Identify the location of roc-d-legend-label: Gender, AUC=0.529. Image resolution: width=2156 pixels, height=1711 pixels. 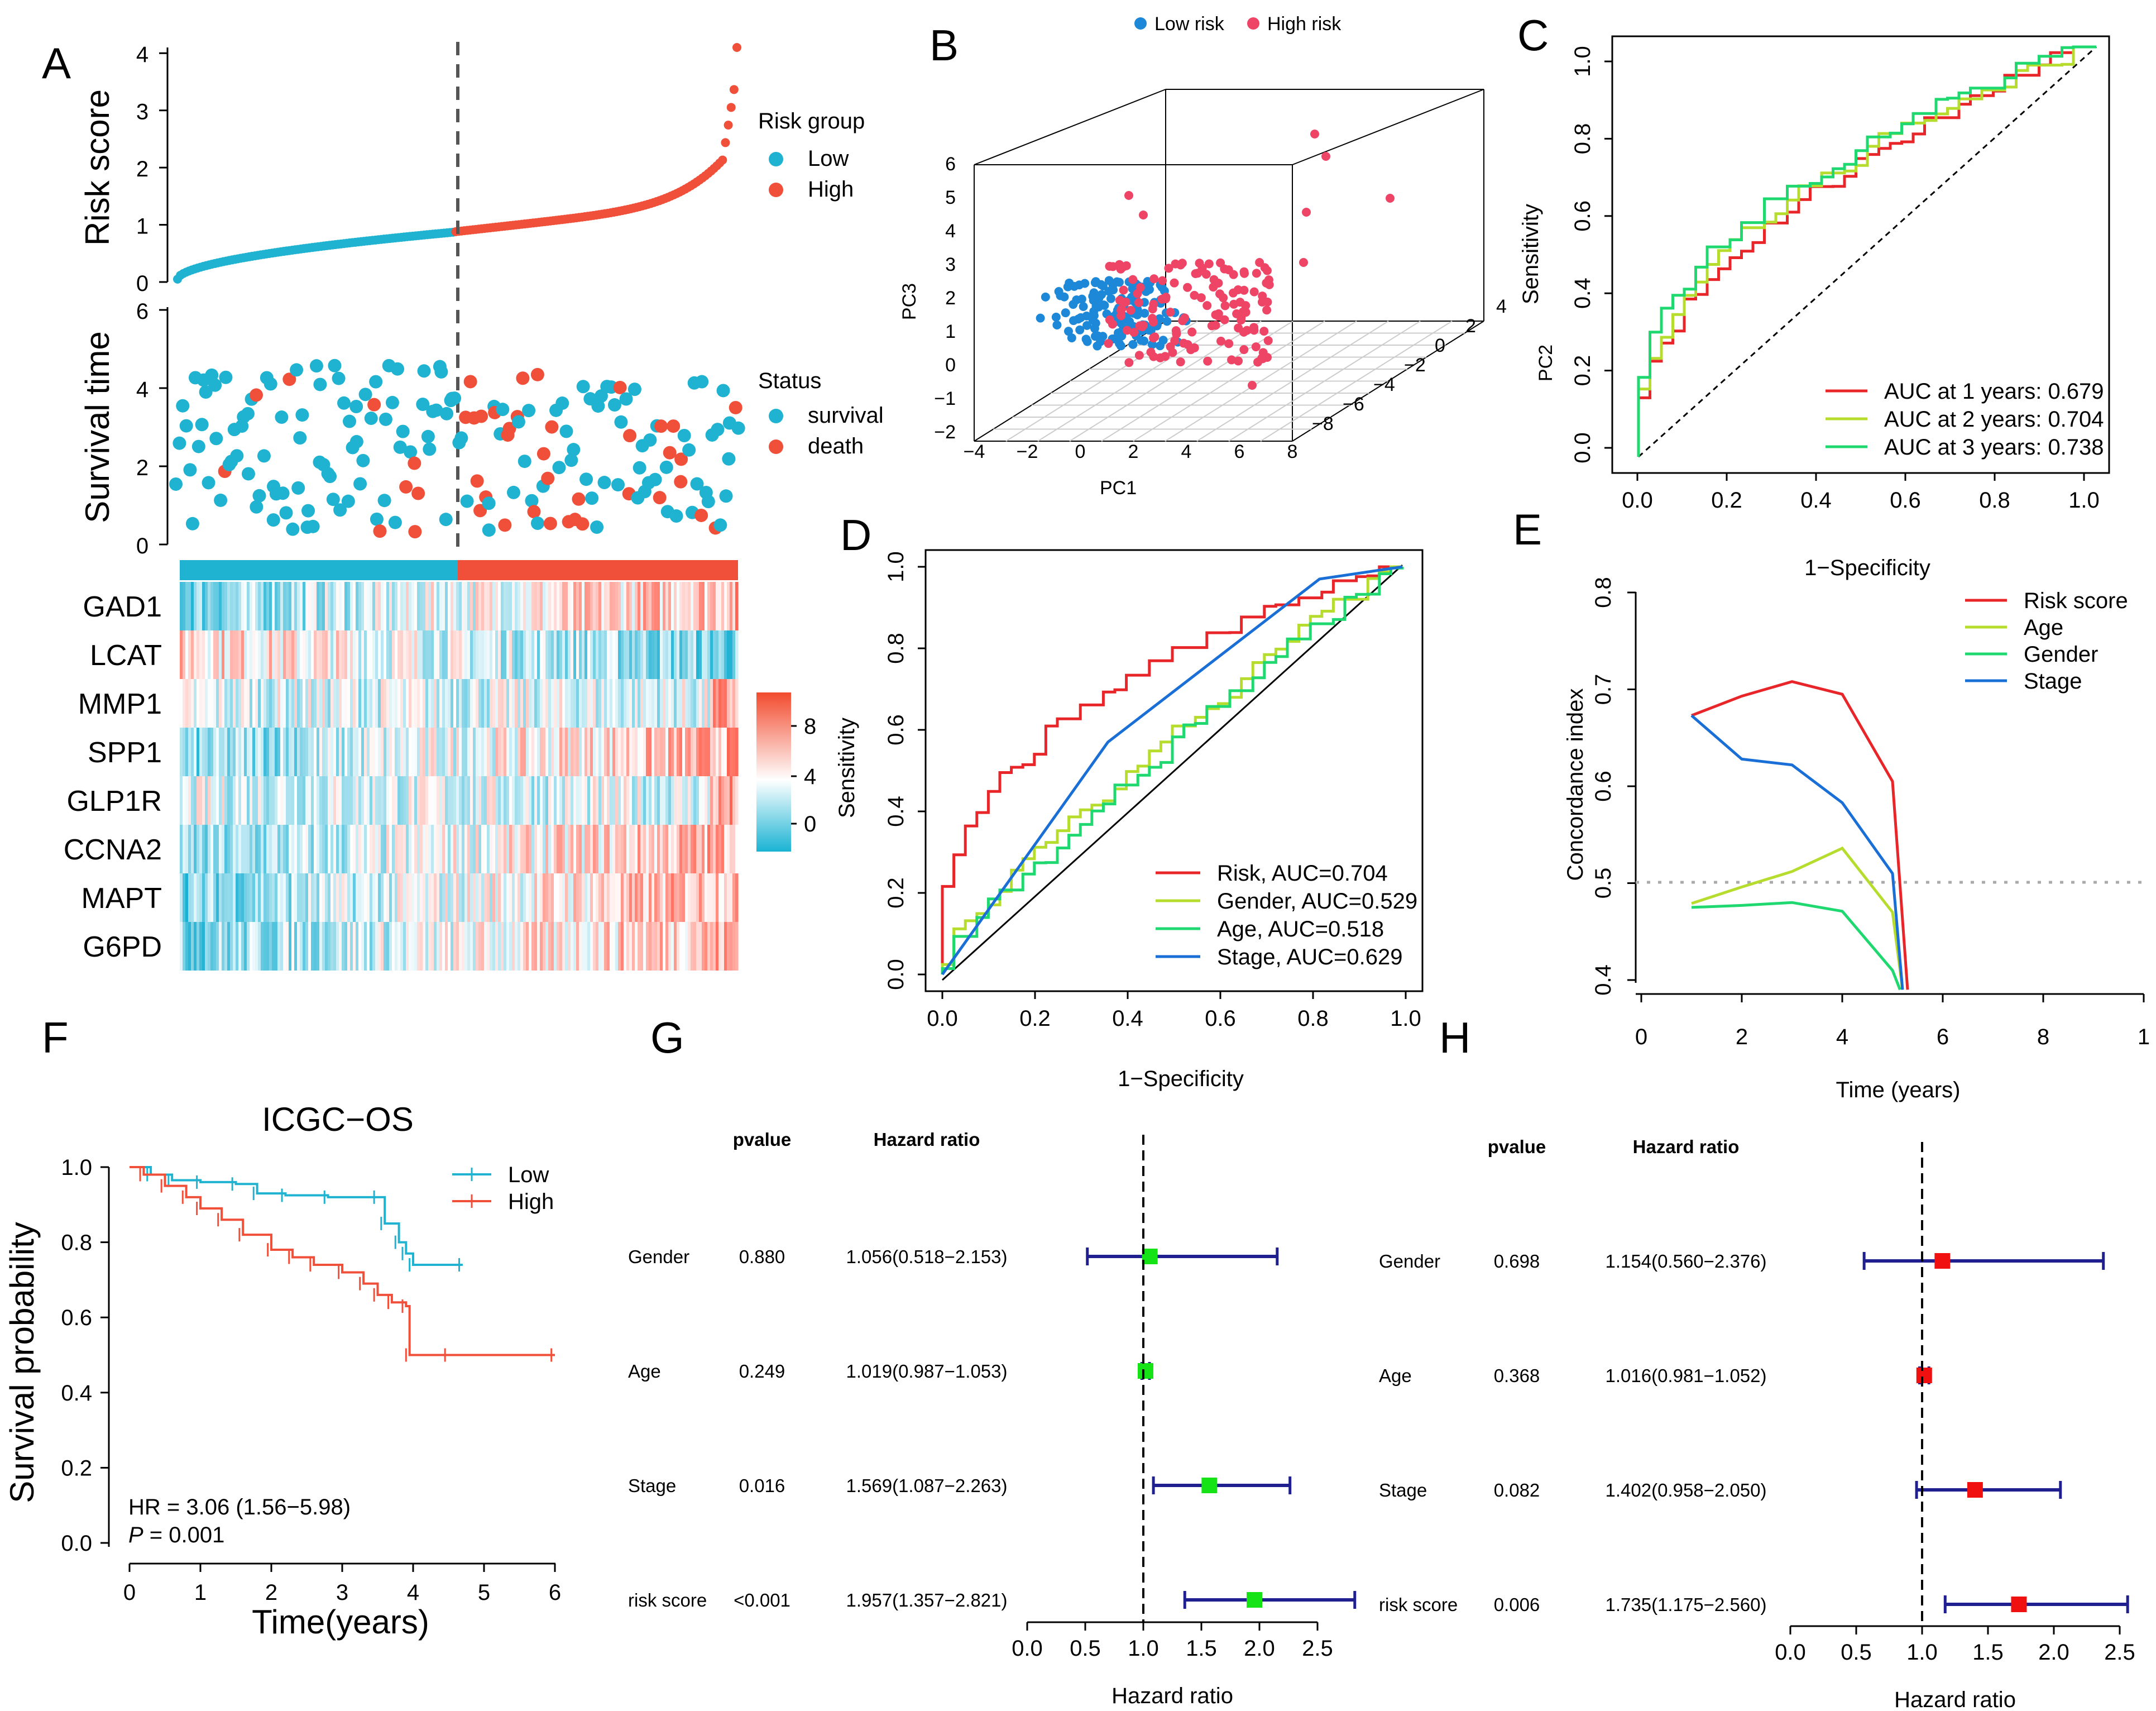
(1317, 901).